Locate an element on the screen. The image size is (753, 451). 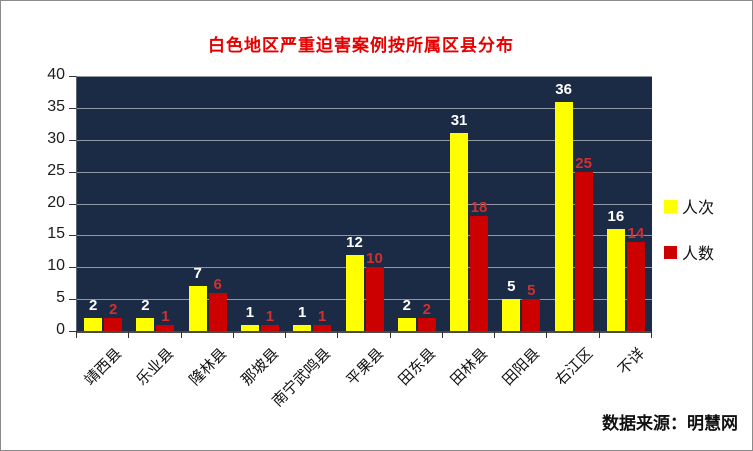
bar-人次-8 is located at coordinates (459, 232).